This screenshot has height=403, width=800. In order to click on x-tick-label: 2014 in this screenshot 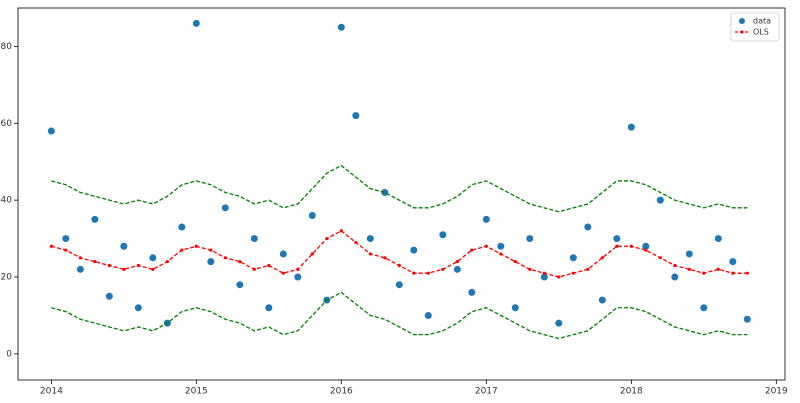, I will do `click(51, 392)`.